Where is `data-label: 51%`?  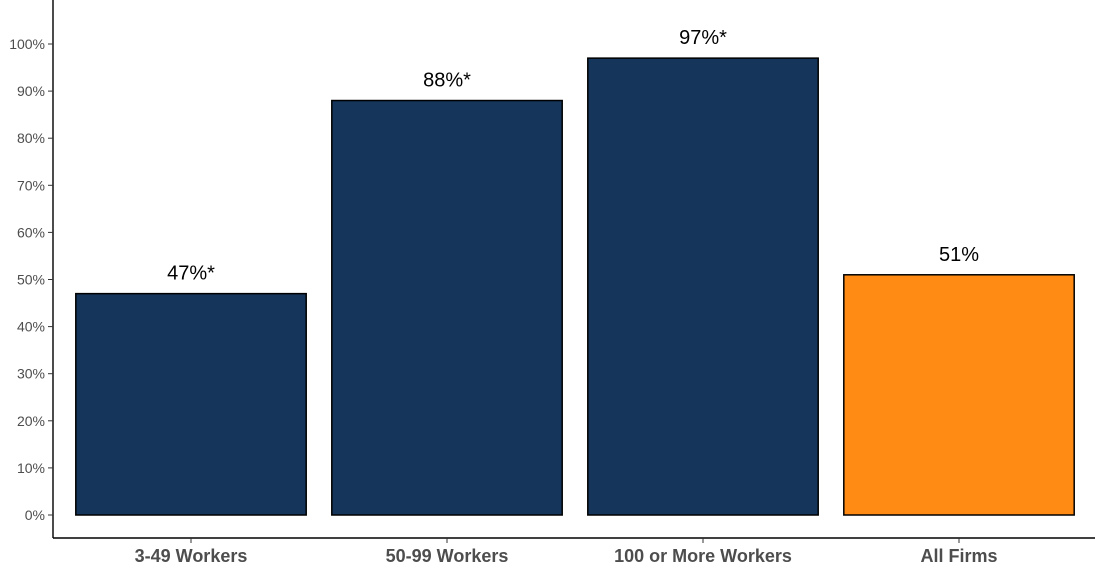 data-label: 51% is located at coordinates (959, 255).